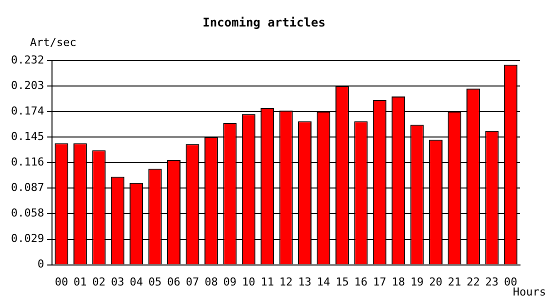 This screenshot has height=300, width=550. I want to click on x-tick-label: 20, so click(435, 281).